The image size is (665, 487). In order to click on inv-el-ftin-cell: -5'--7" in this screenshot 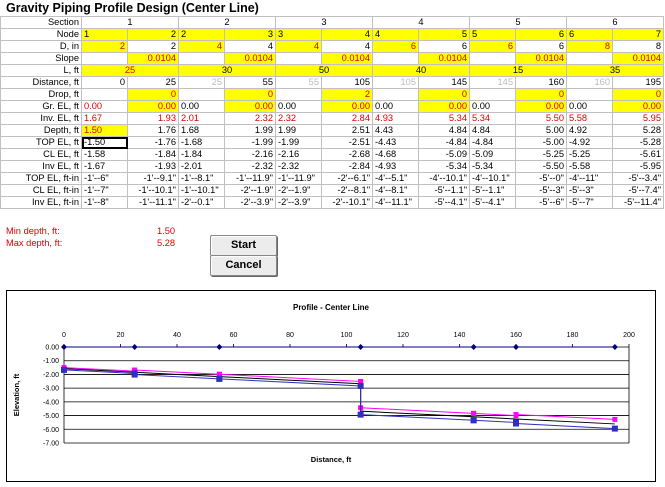, I will do `click(589, 202)`.